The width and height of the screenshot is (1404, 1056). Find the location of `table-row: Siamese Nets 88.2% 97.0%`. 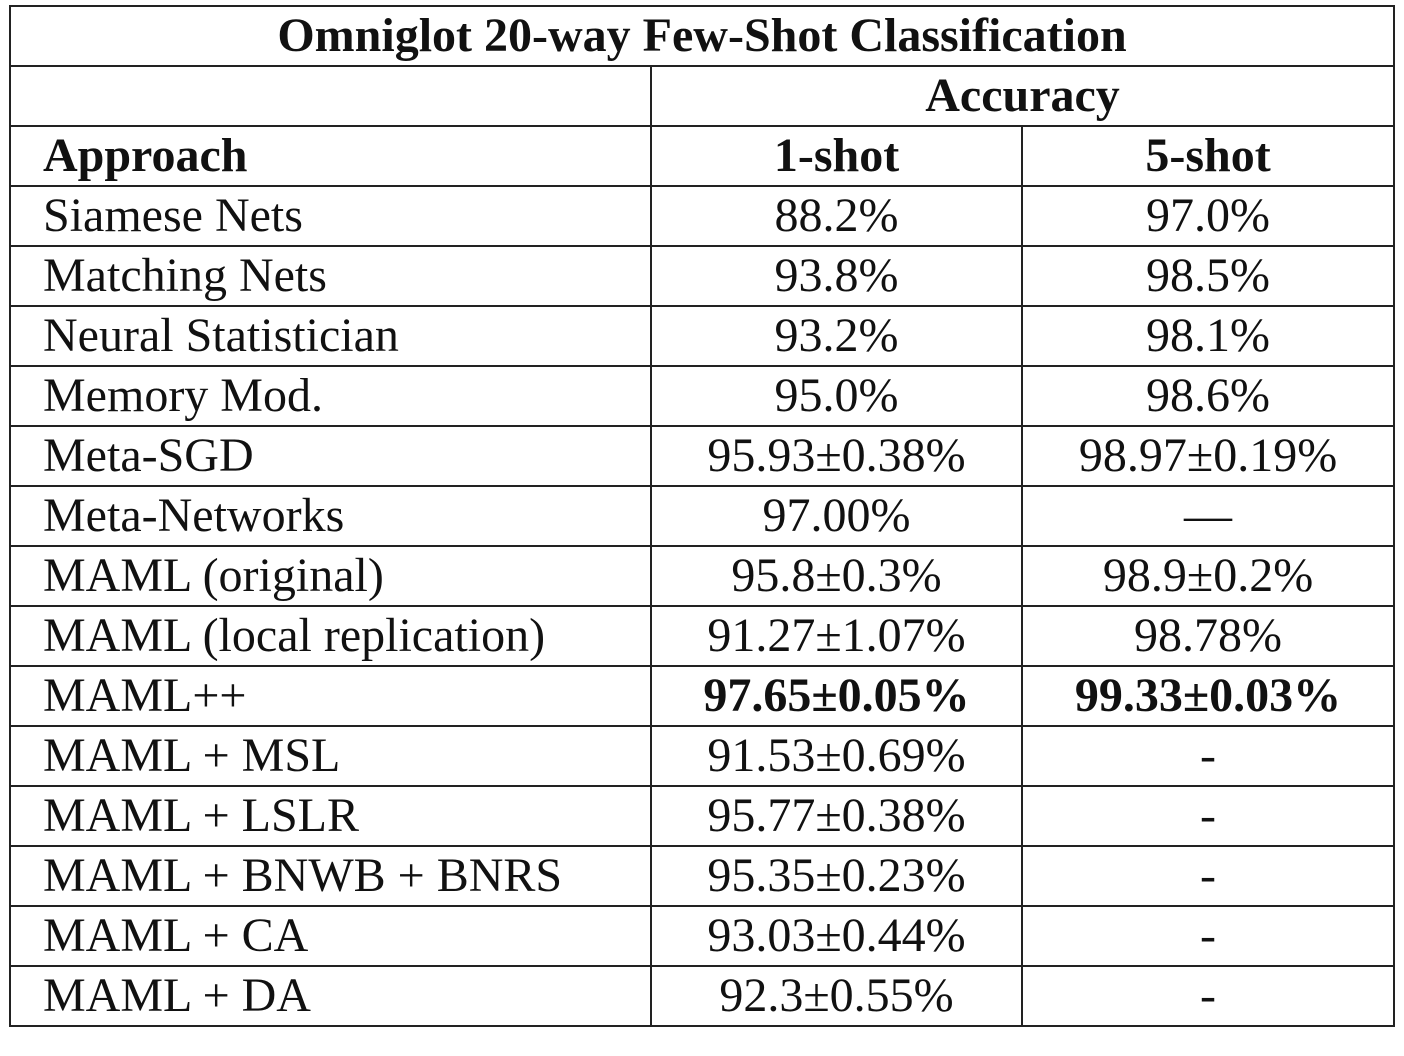

table-row: Siamese Nets 88.2% 97.0% is located at coordinates (702, 216).